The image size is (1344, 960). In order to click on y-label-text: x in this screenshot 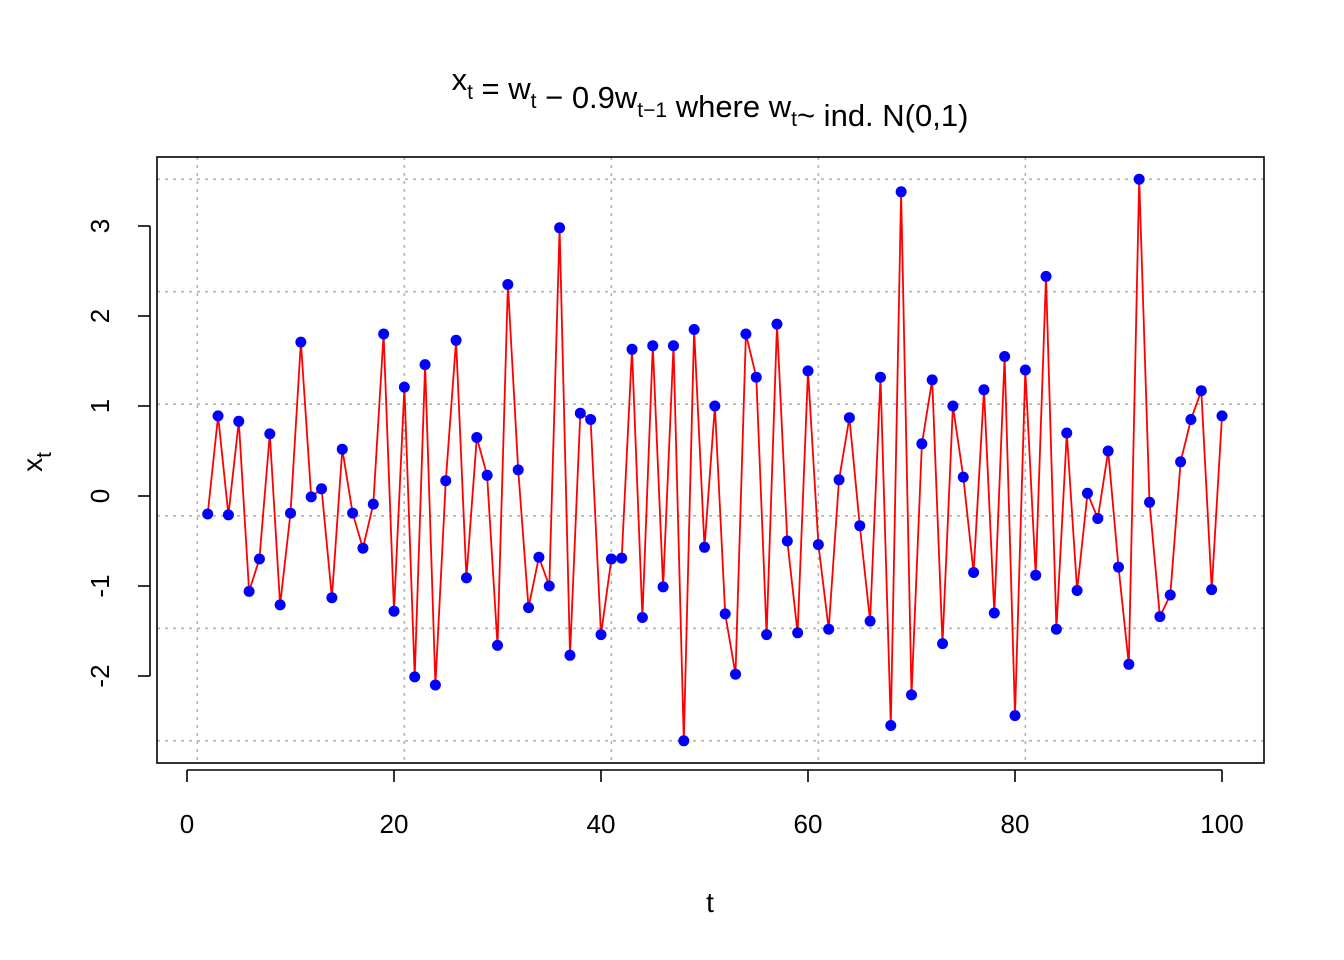, I will do `click(32, 465)`.